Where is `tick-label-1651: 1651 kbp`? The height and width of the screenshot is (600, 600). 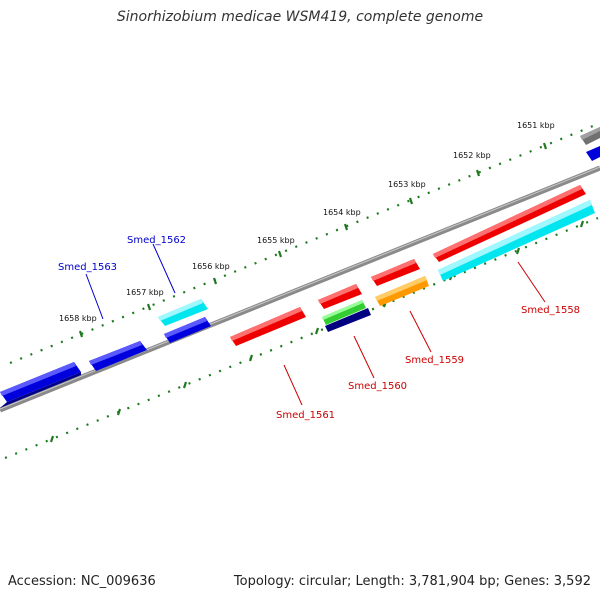 tick-label-1651: 1651 kbp is located at coordinates (536, 125).